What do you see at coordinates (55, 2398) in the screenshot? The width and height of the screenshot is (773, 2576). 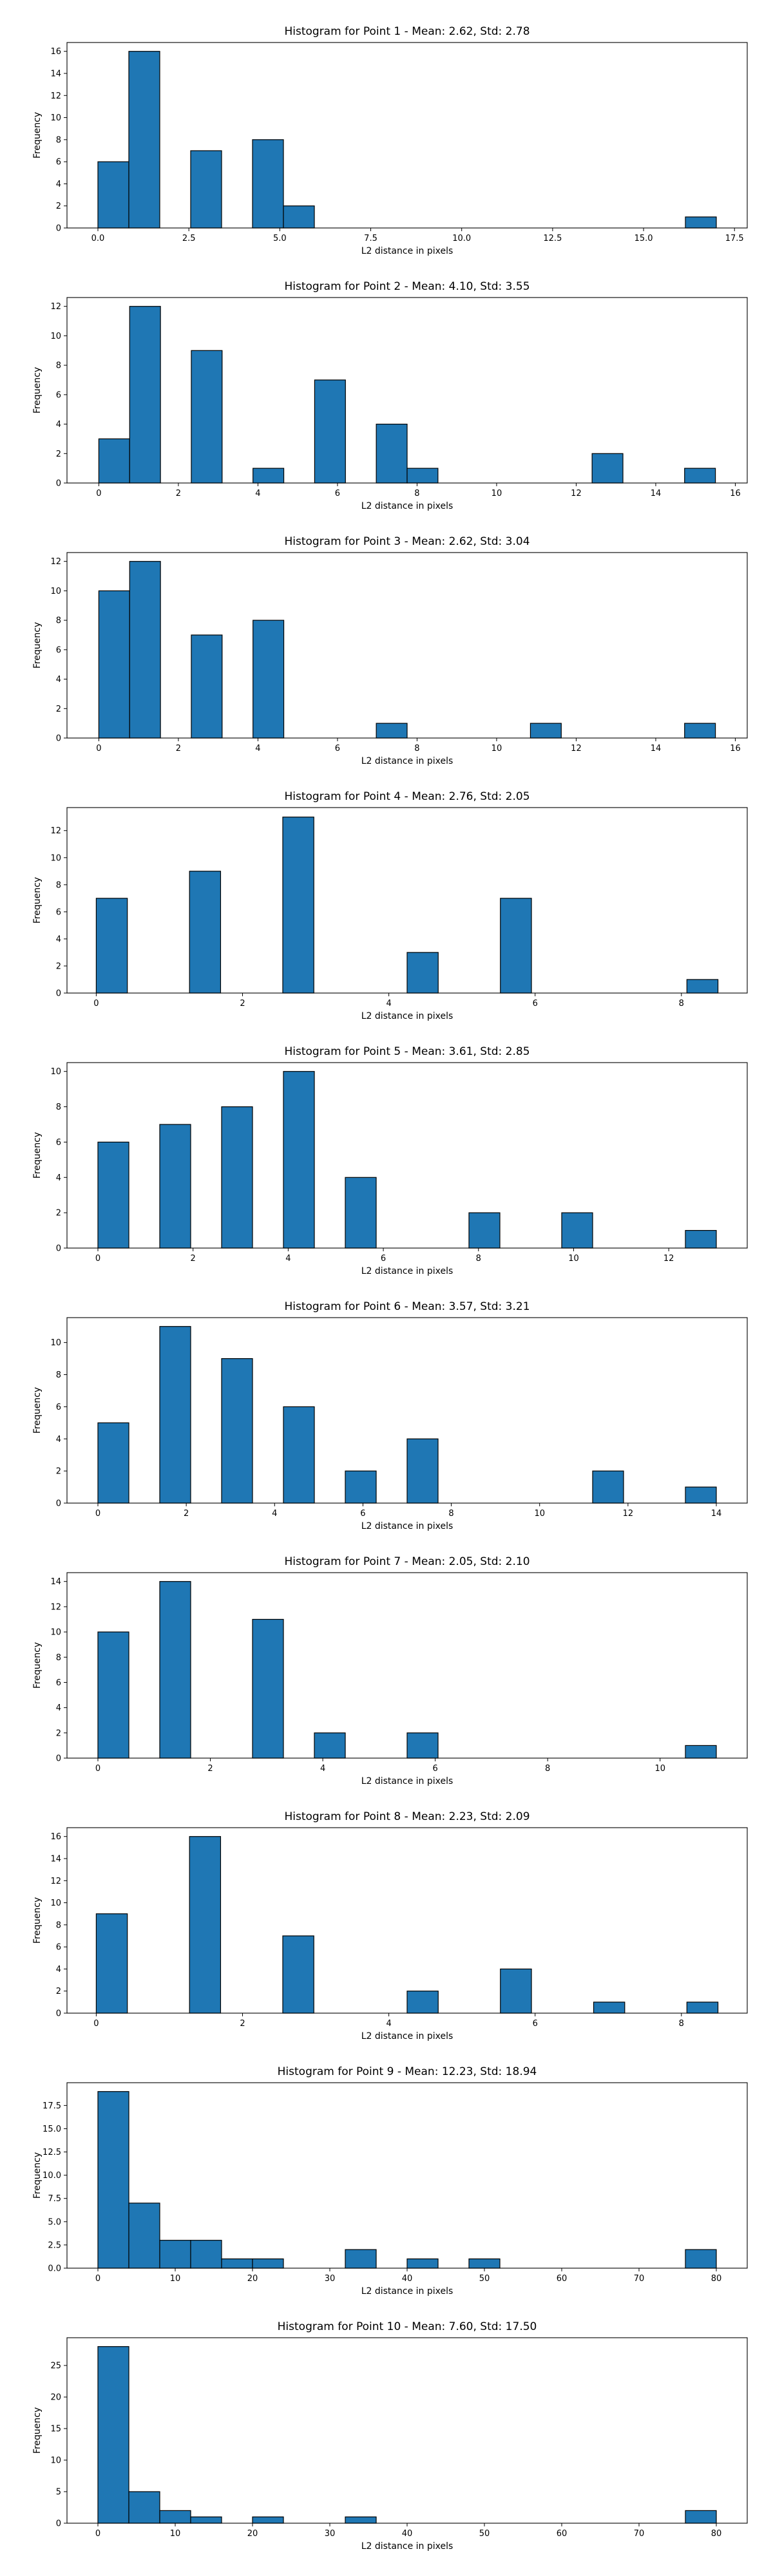 I see `y-tick-label: 20` at bounding box center [55, 2398].